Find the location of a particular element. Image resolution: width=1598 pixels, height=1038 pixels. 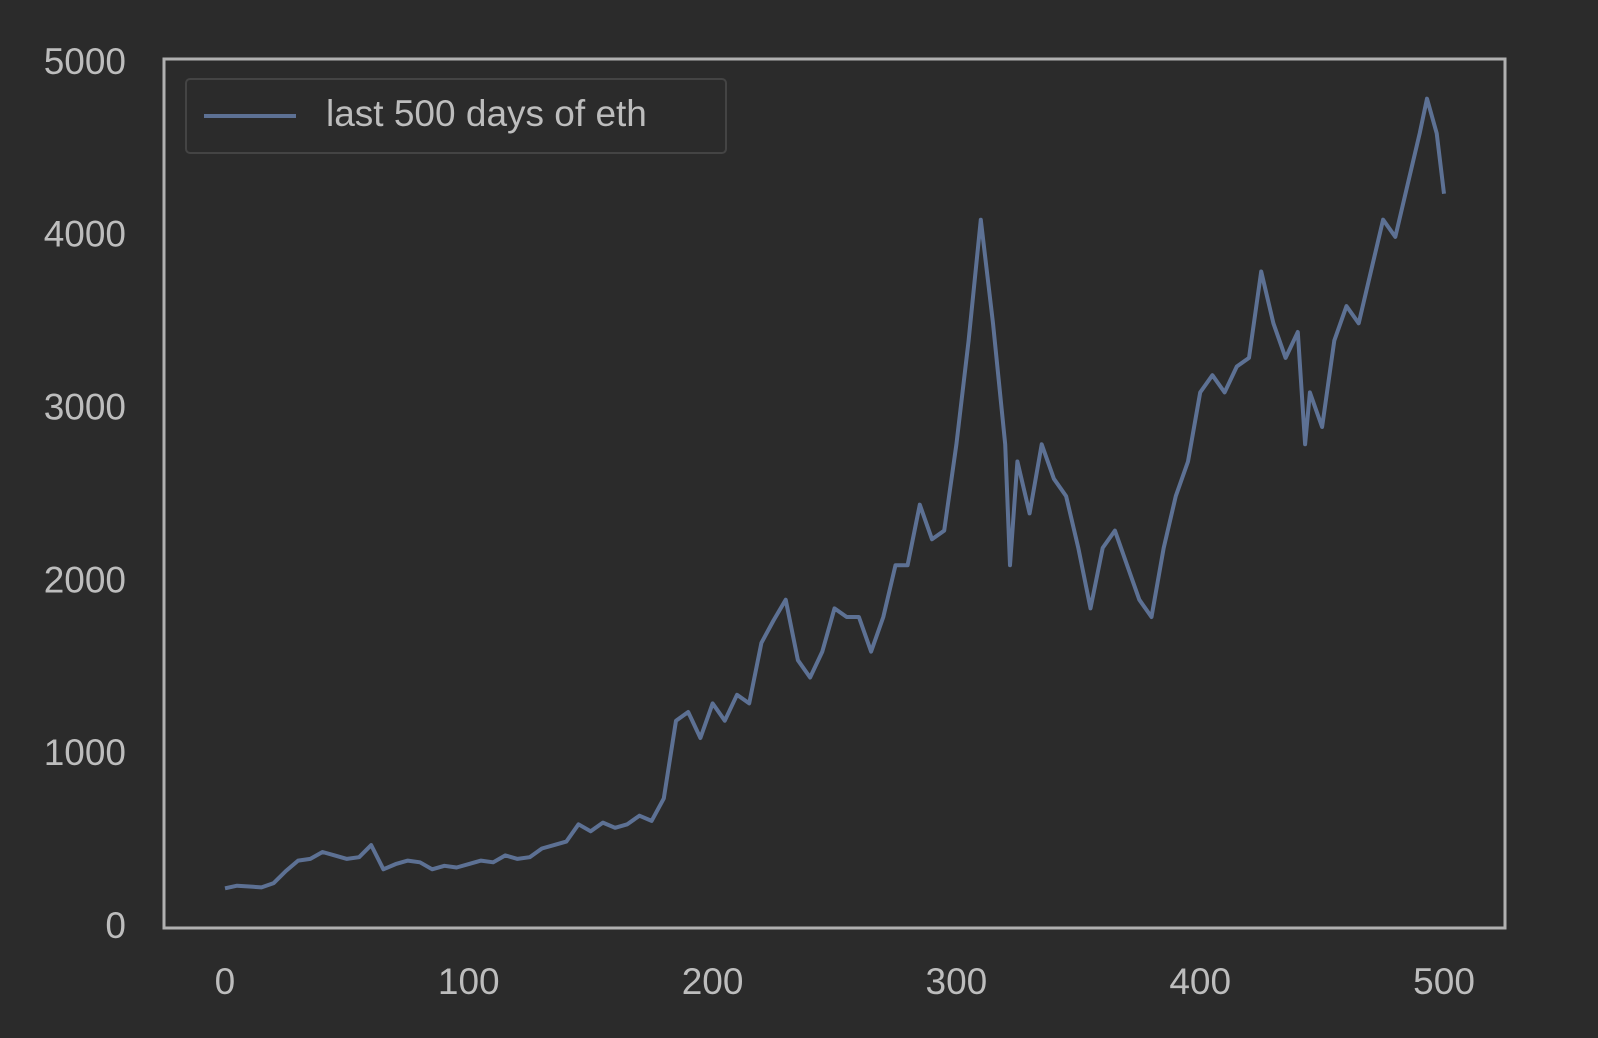

legend-label: last 500 days of eth is located at coordinates (486, 113).